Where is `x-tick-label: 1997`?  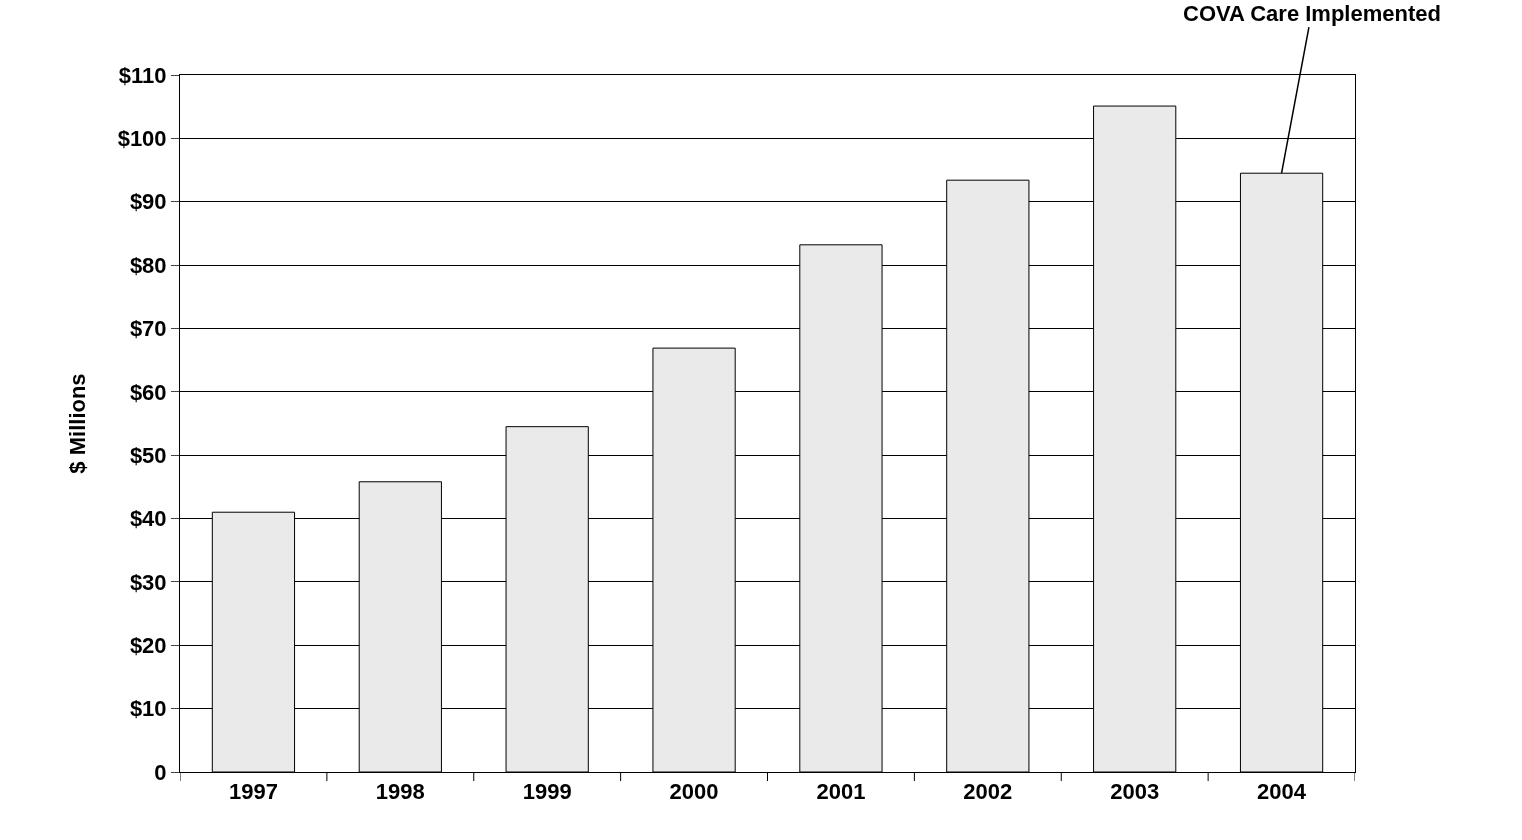 x-tick-label: 1997 is located at coordinates (253, 792).